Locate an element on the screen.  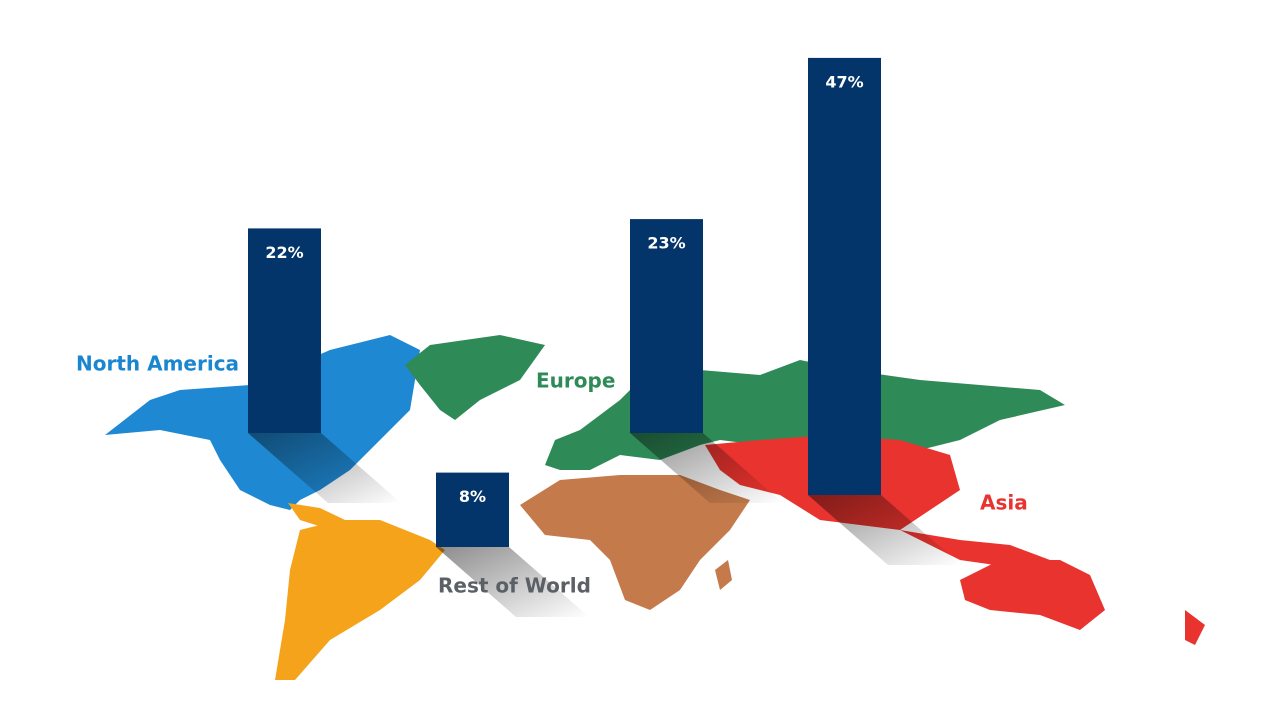
region-label: Asia is located at coordinates (1004, 503).